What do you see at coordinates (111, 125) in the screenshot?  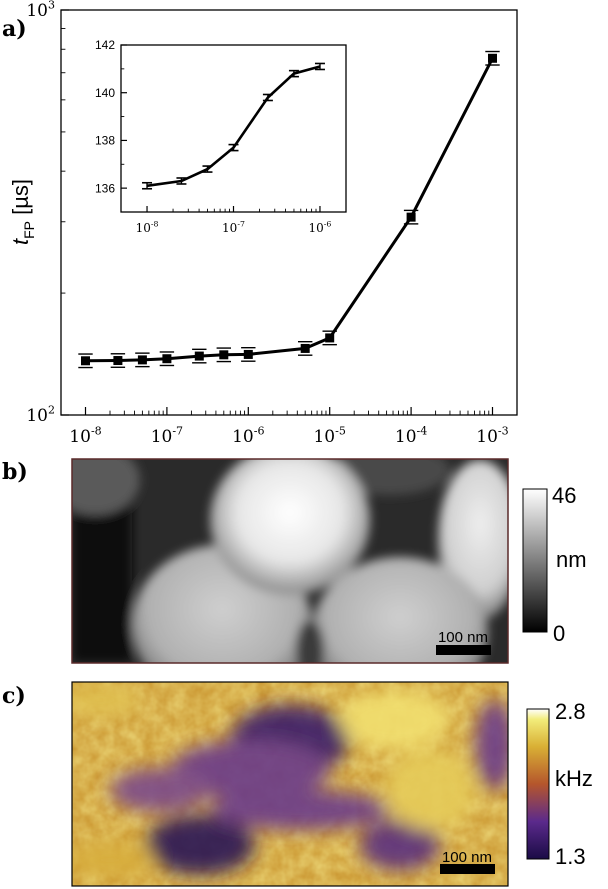 I see `inset-y-ticks: 136 138 140 142` at bounding box center [111, 125].